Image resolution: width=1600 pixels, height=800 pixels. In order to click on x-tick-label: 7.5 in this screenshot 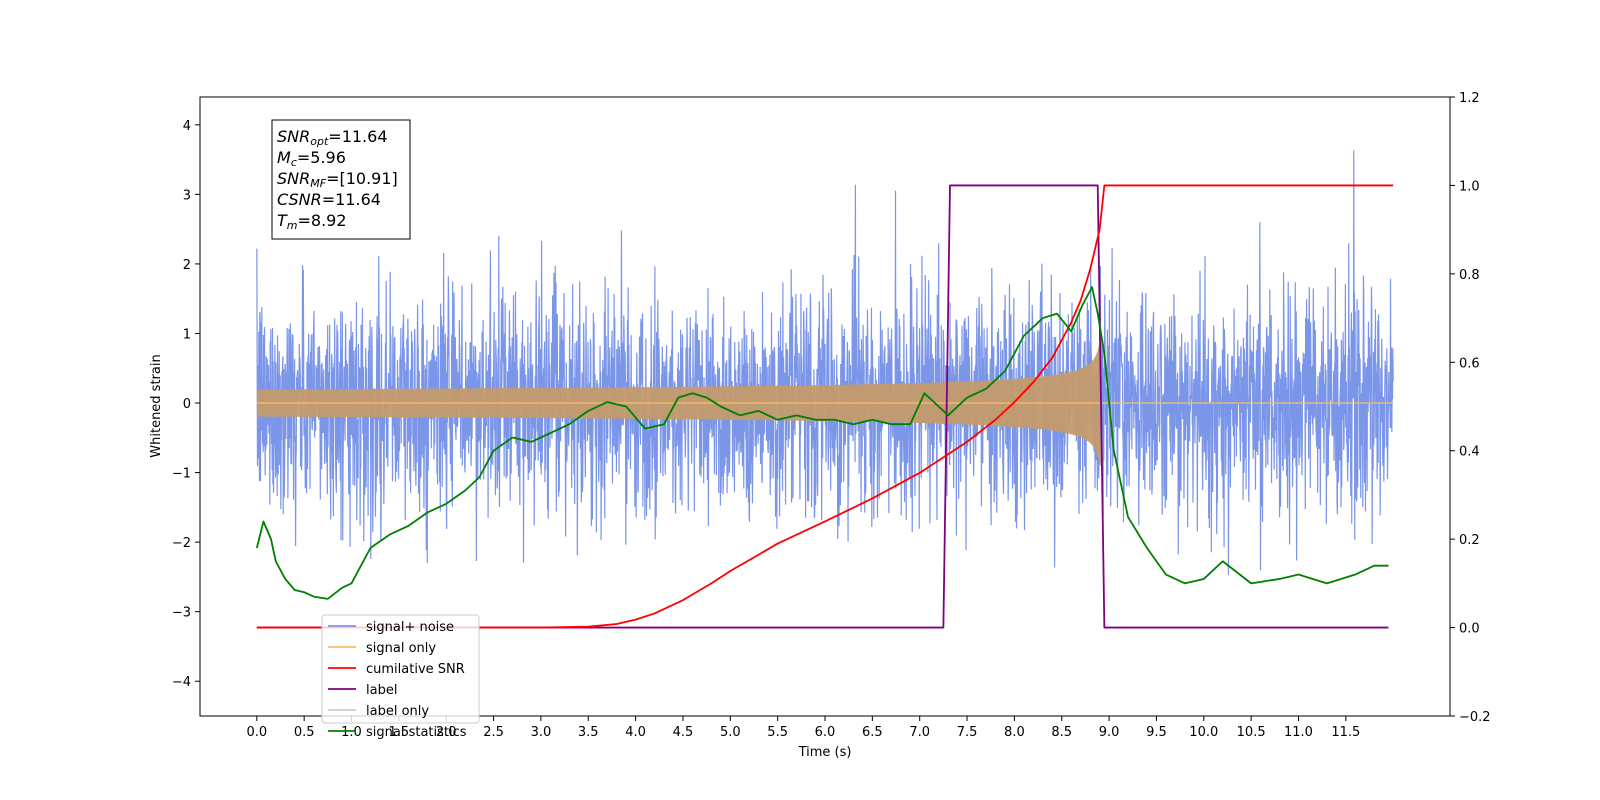, I will do `click(967, 732)`.